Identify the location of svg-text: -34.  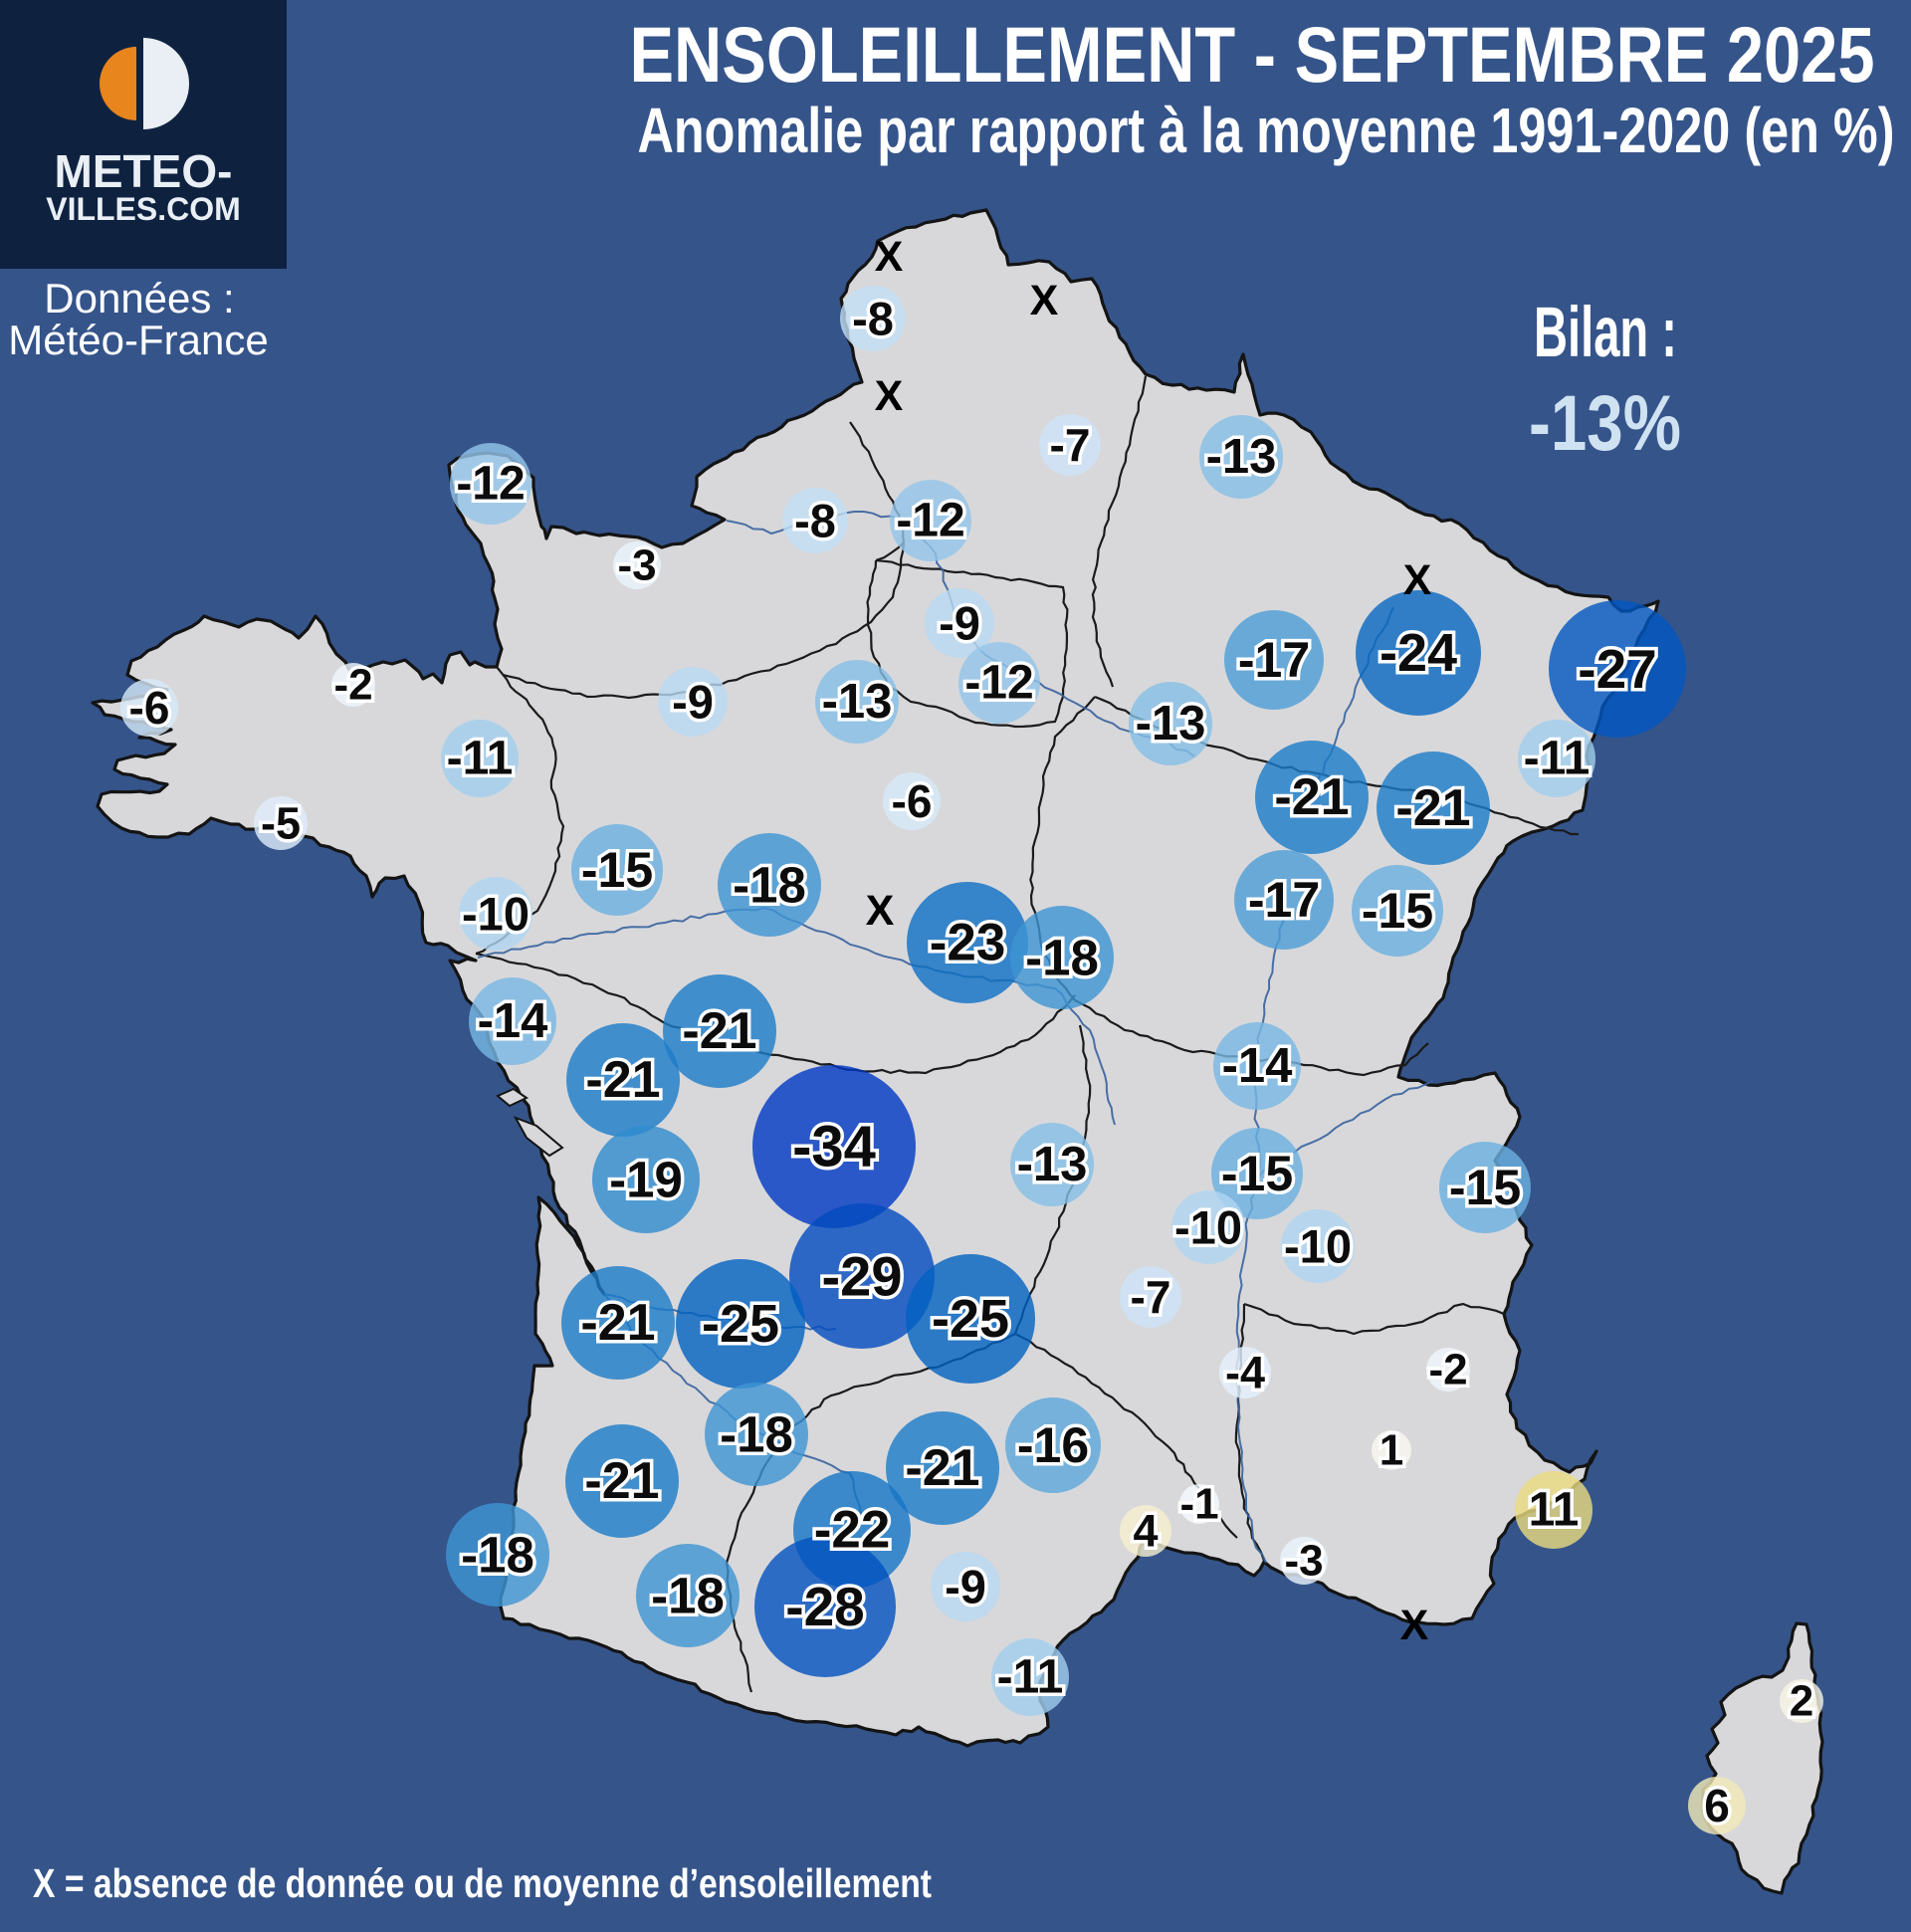
(834, 1147).